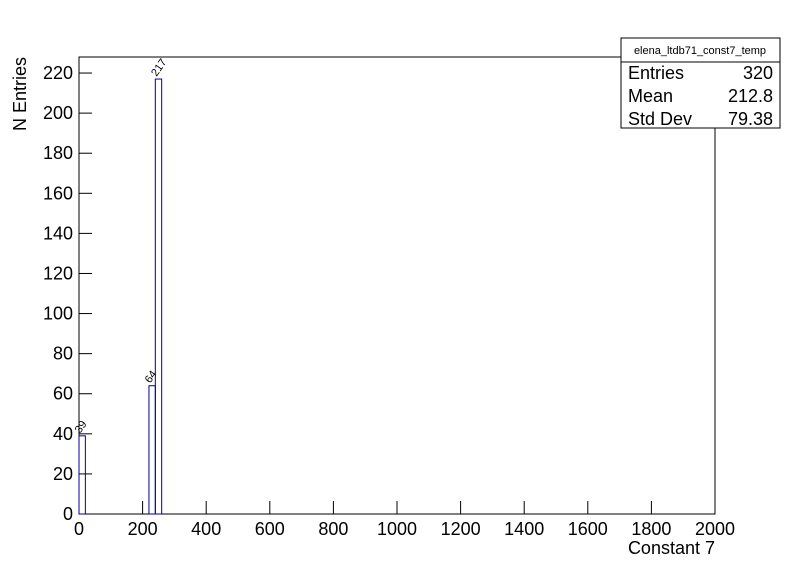 The height and width of the screenshot is (572, 796). Describe the element at coordinates (58, 273) in the screenshot. I see `y-tick-label: 120` at that location.